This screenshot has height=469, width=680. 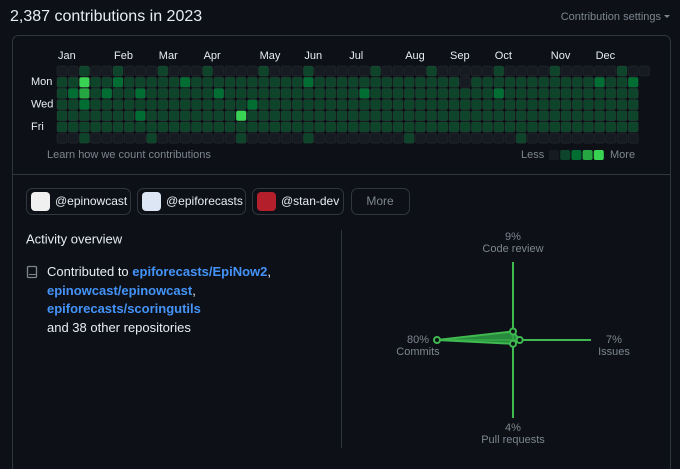 What do you see at coordinates (91, 201) in the screenshot?
I see `org-name: @epinowcast` at bounding box center [91, 201].